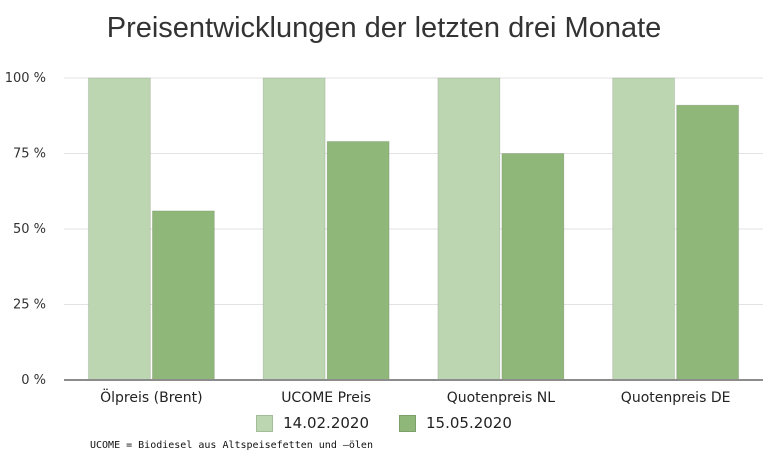  Describe the element at coordinates (33, 380) in the screenshot. I see `y-tick-label: 0 %` at that location.